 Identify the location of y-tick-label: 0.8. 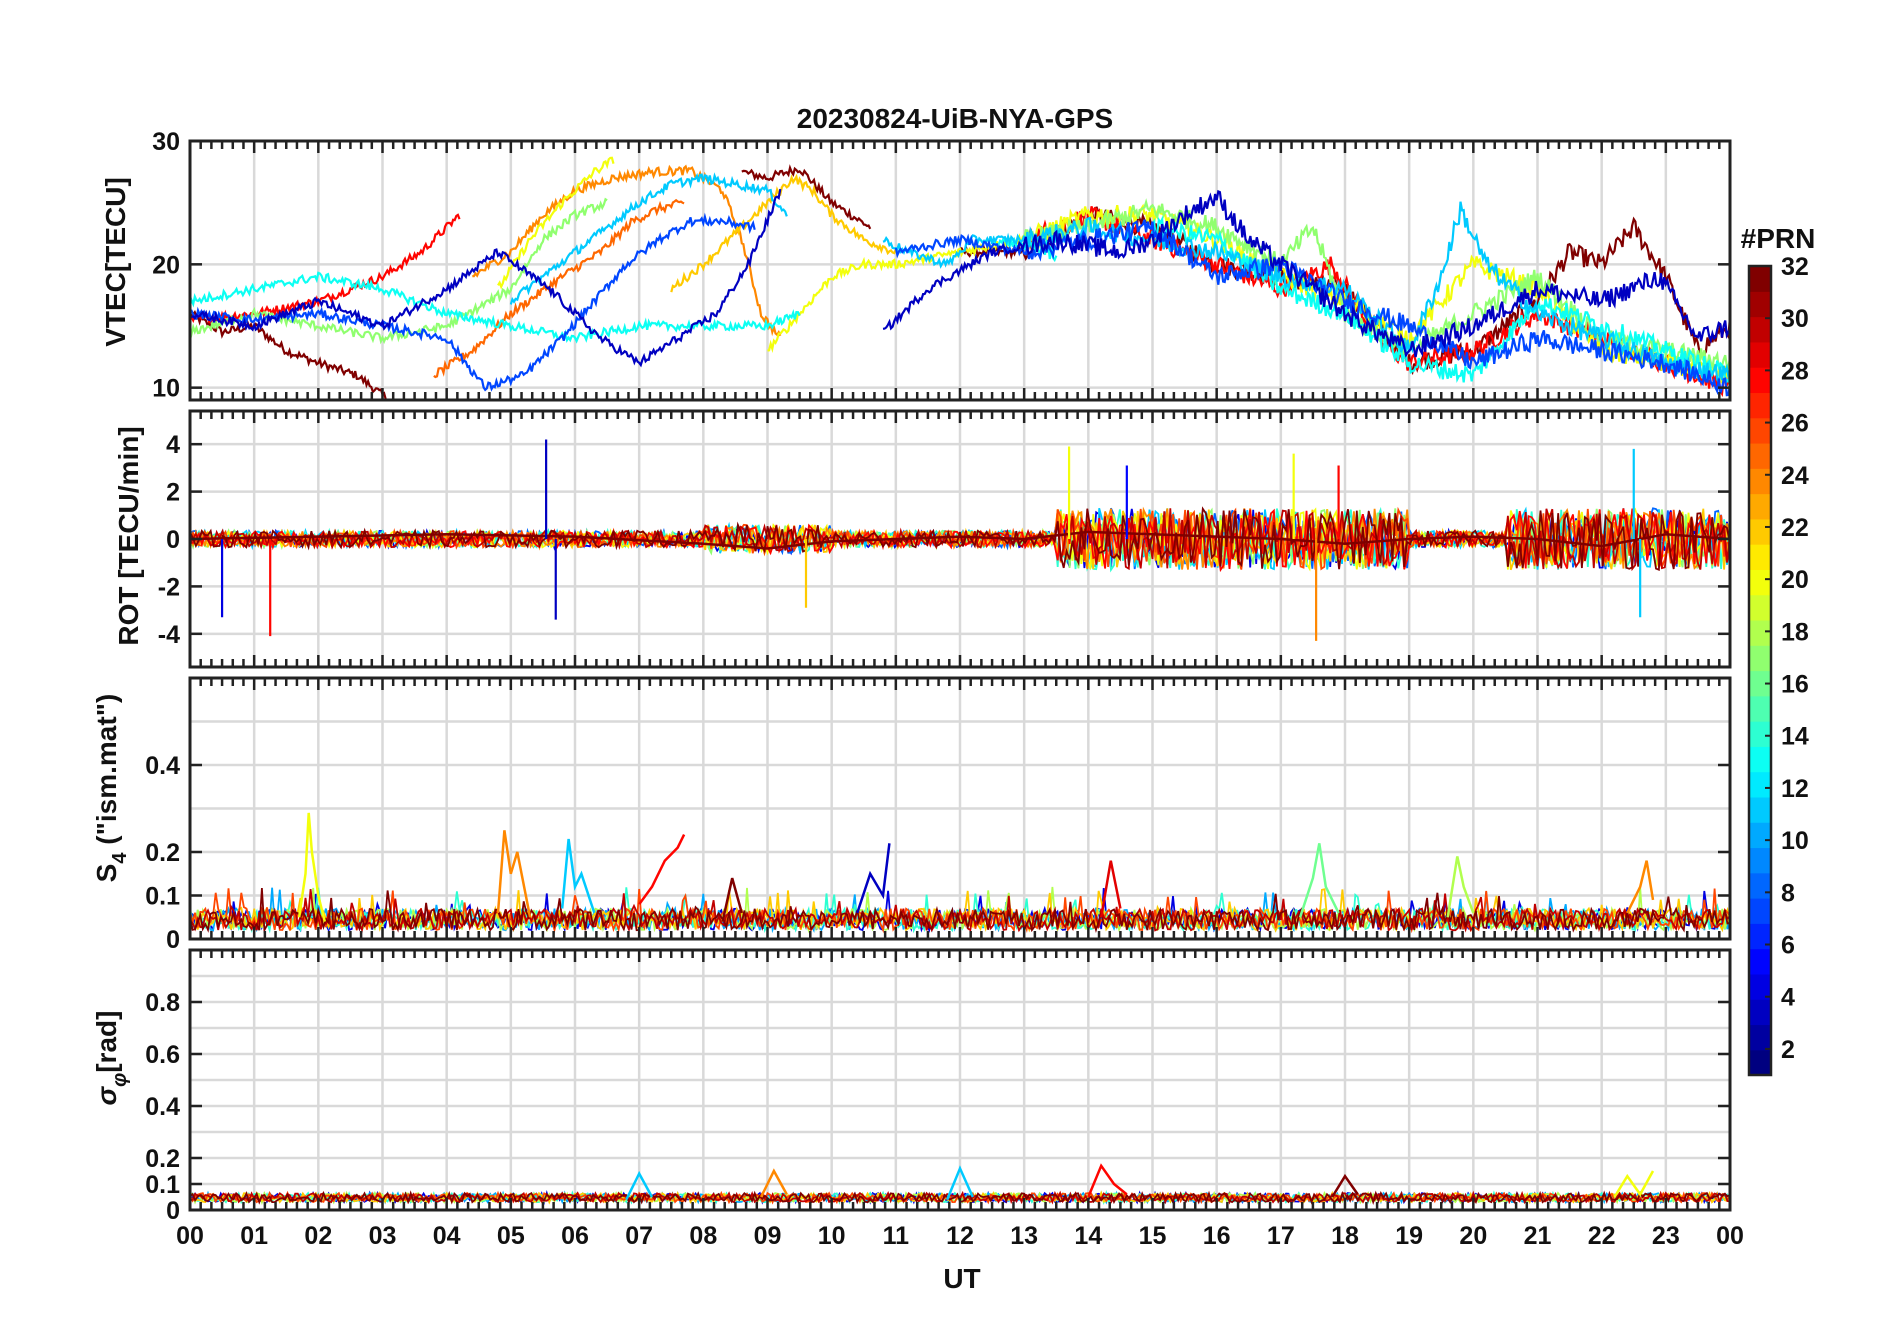
(162, 1003).